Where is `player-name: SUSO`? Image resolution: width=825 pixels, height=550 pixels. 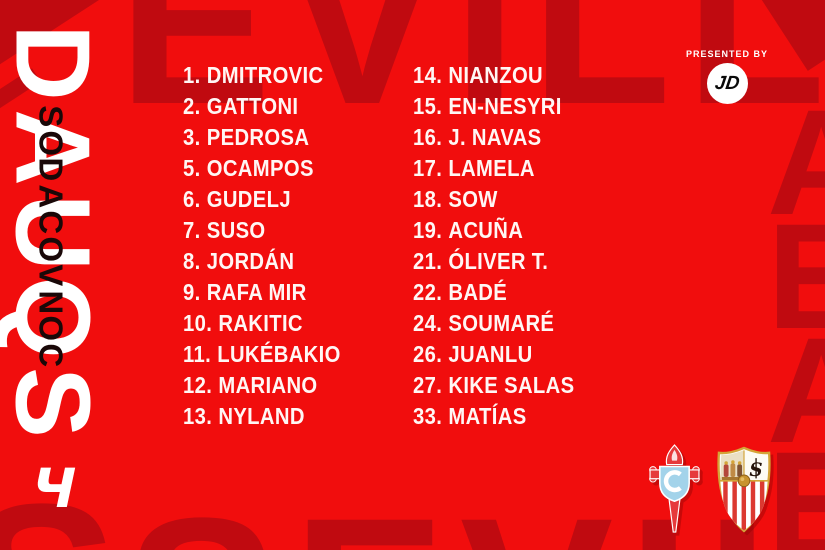 player-name: SUSO is located at coordinates (236, 230).